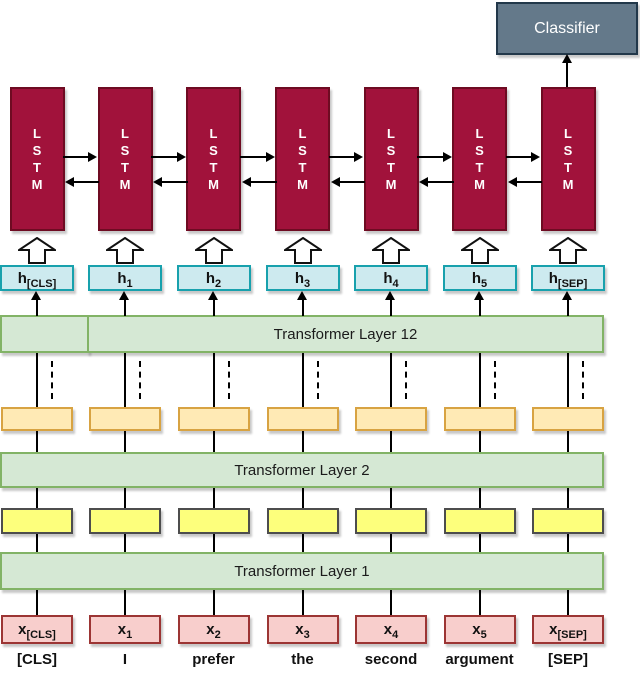 This screenshot has height=678, width=640. Describe the element at coordinates (568, 631) in the screenshot. I see `embedding-label: x[SEP]` at that location.